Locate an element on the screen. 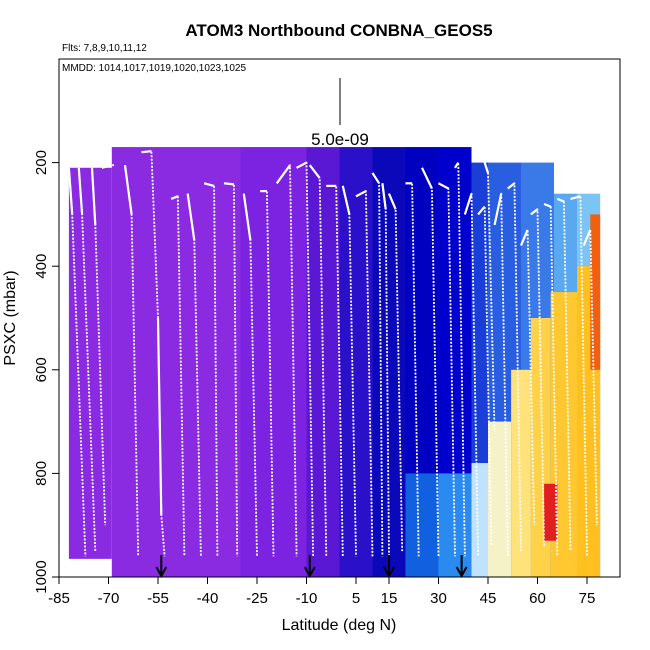 The image size is (650, 650). y-axis-label: PSXC (mbar) is located at coordinates (10, 317).